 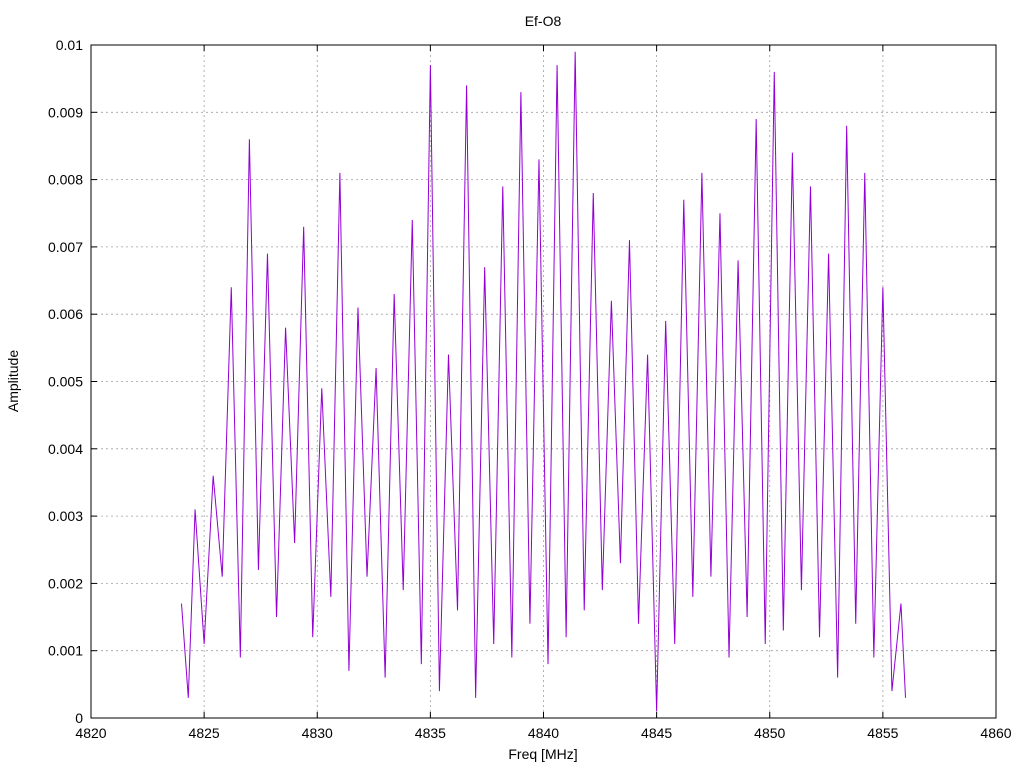 I want to click on x-tick-label: 4840, so click(x=543, y=733).